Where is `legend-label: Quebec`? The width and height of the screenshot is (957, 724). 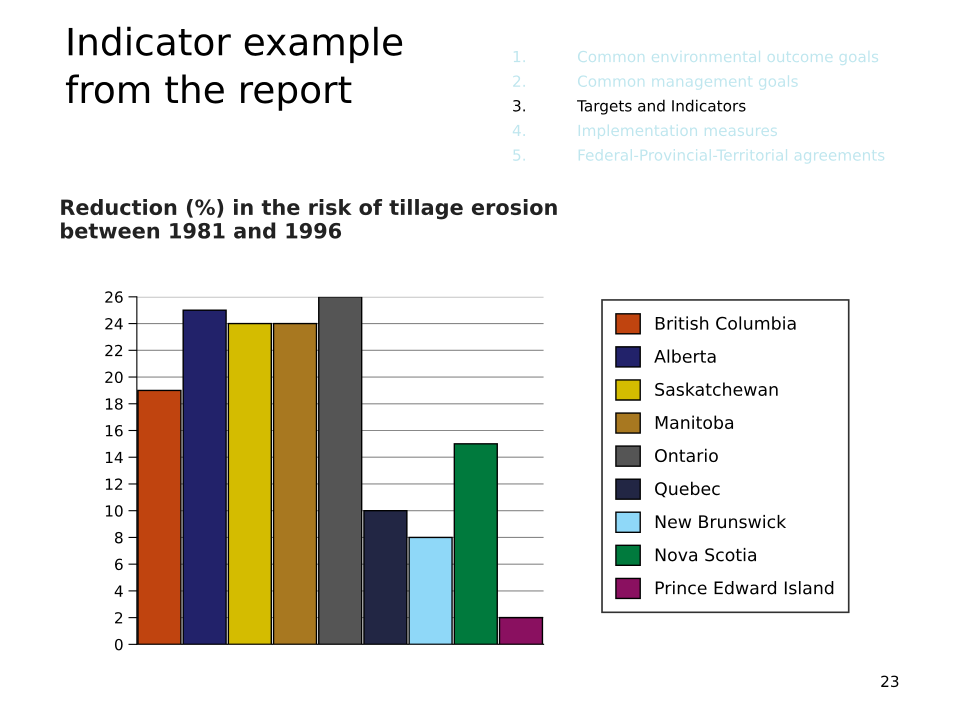
legend-label: Quebec is located at coordinates (687, 490).